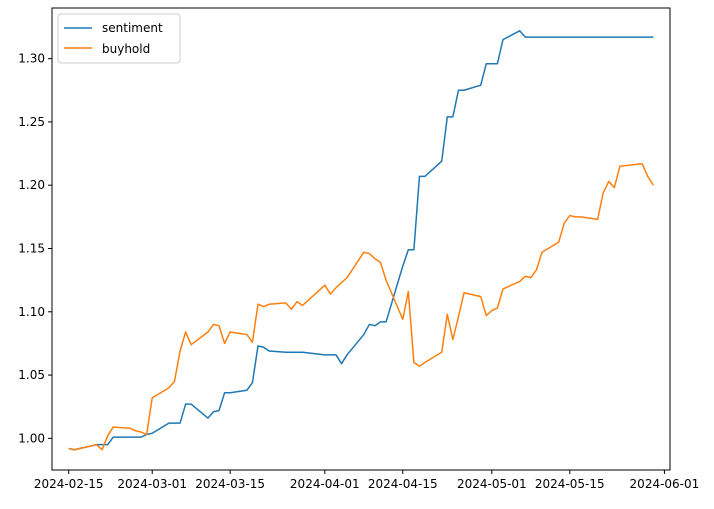 Image resolution: width=714 pixels, height=509 pixels. What do you see at coordinates (31, 438) in the screenshot?
I see `y-tick-label: 1.00` at bounding box center [31, 438].